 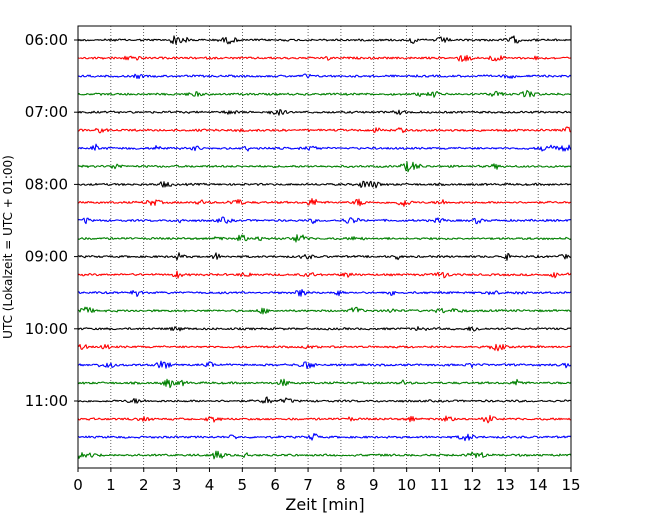 I want to click on y-tick-label: 06:00, so click(x=46, y=40).